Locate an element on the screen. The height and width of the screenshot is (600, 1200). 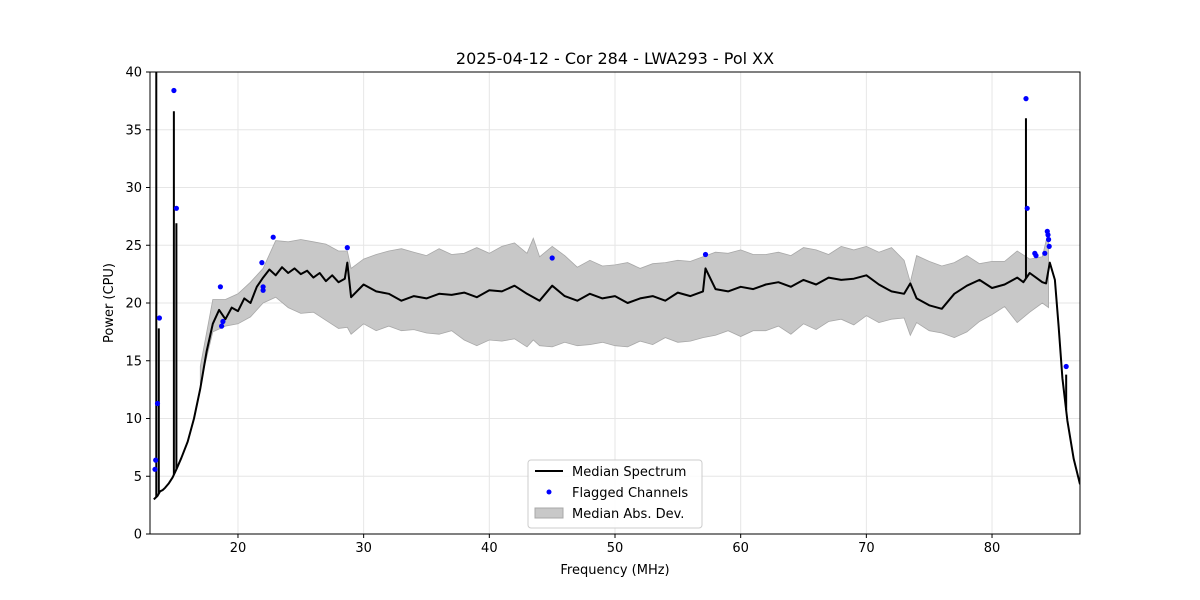
chart-title: 2025-04-12 - Cor 284 - LWA293 - Pol XX is located at coordinates (615, 58).